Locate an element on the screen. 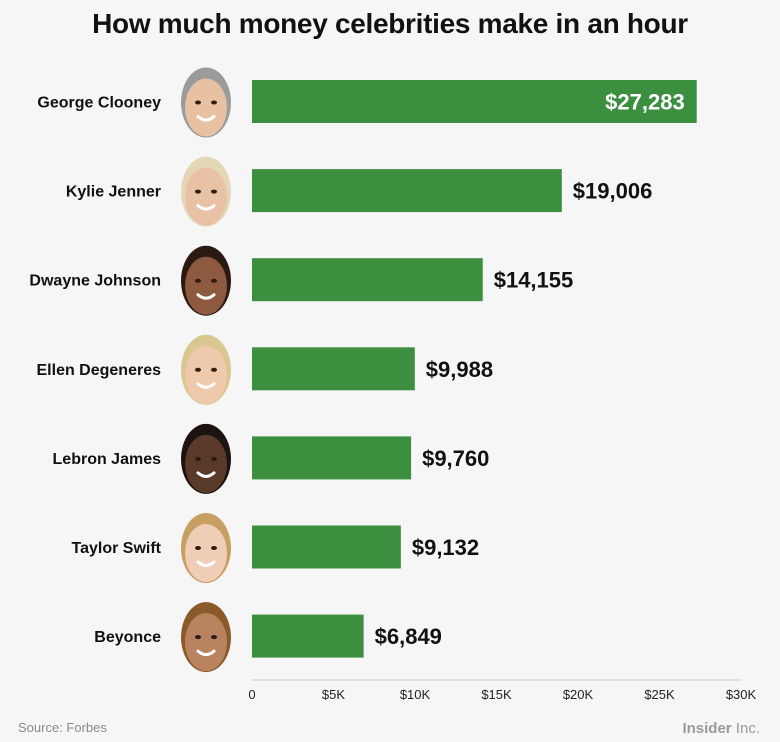 This screenshot has width=780, height=742. kylie-jenner-face-icon is located at coordinates (206, 191).